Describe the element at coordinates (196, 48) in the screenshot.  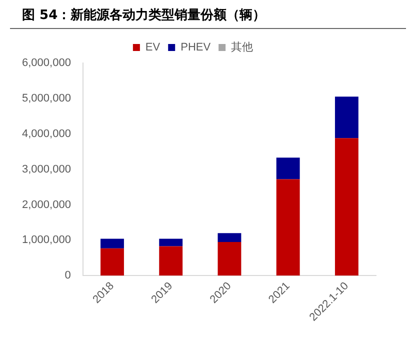
I see `legend-label: PHEV` at that location.